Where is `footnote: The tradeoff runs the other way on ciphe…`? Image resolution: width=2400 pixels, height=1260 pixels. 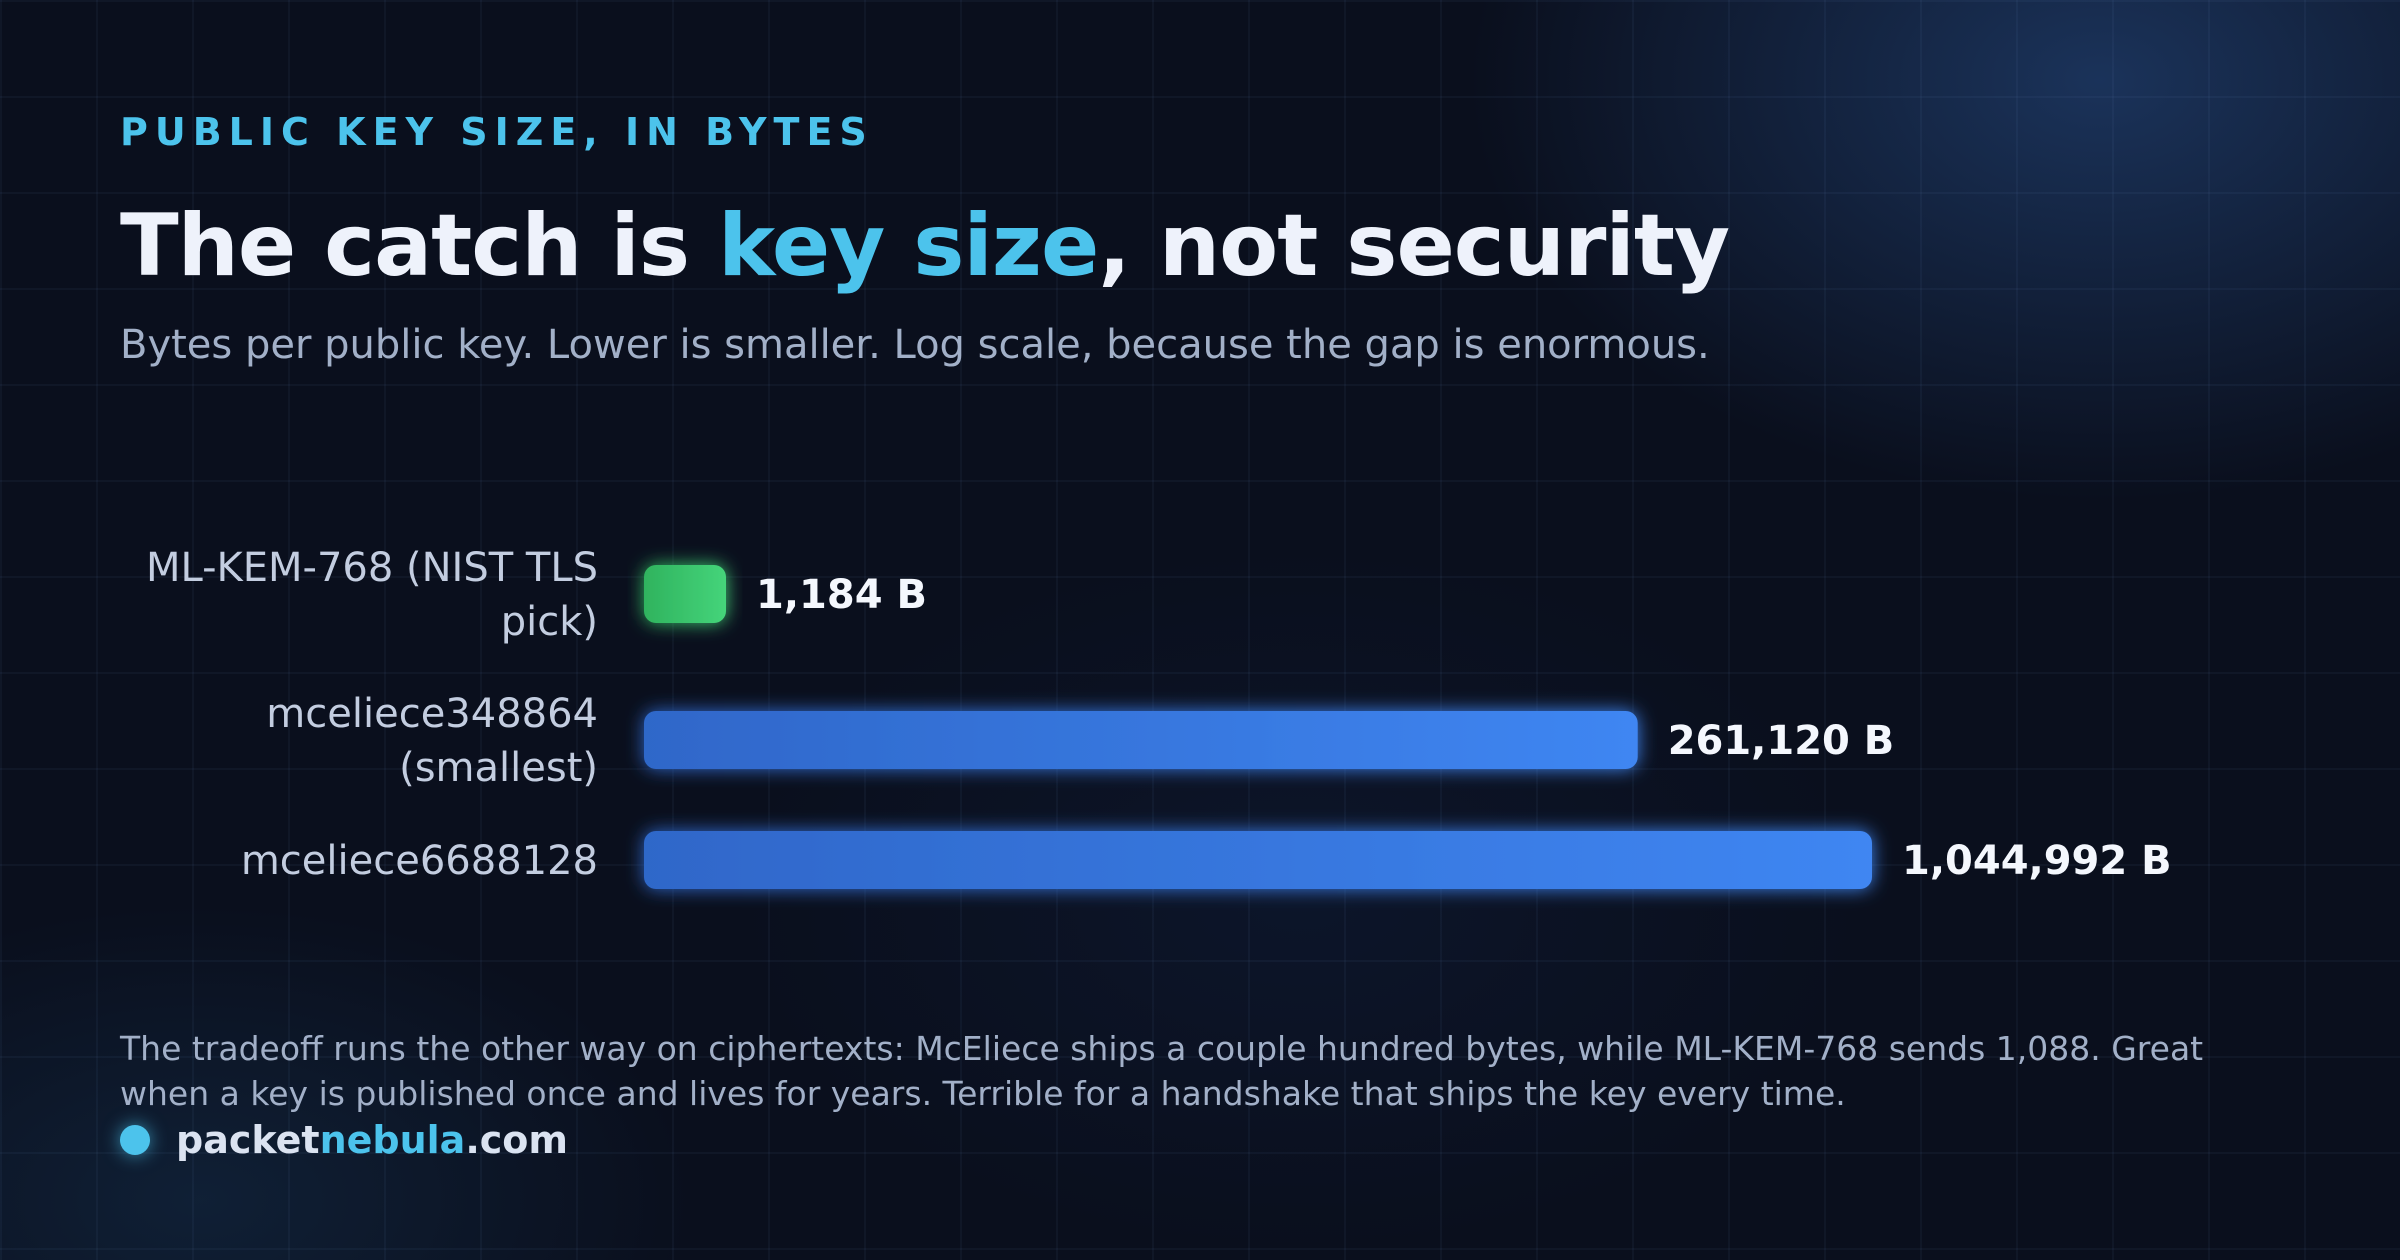 footnote: The tradeoff runs the other way on ciphe… is located at coordinates (1162, 1071).